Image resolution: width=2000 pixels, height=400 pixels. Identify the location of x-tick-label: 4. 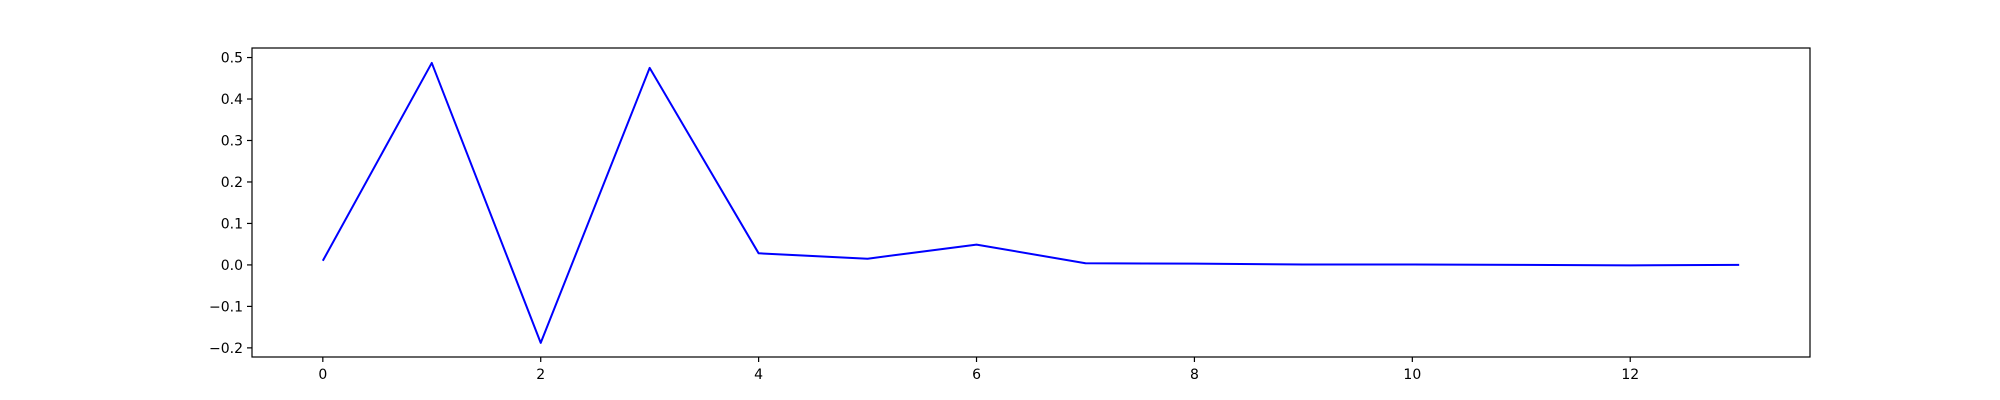
(758, 375).